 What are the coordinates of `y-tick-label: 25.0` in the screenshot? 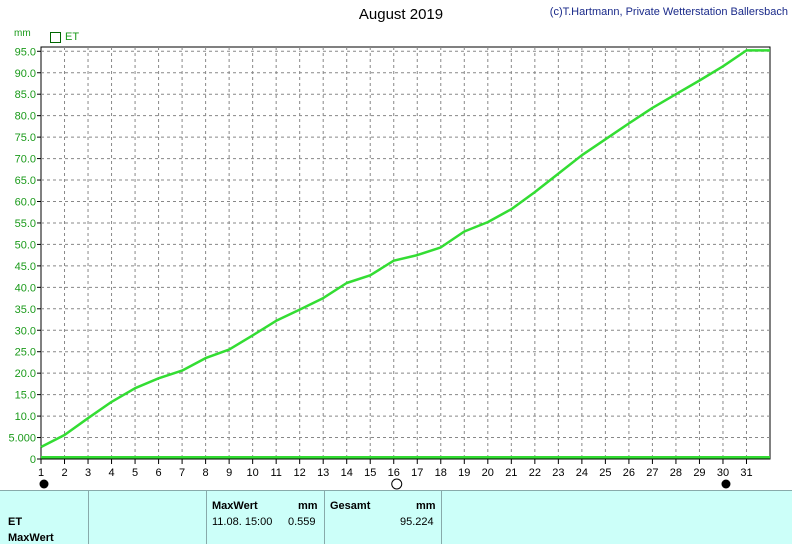 It's located at (25, 353).